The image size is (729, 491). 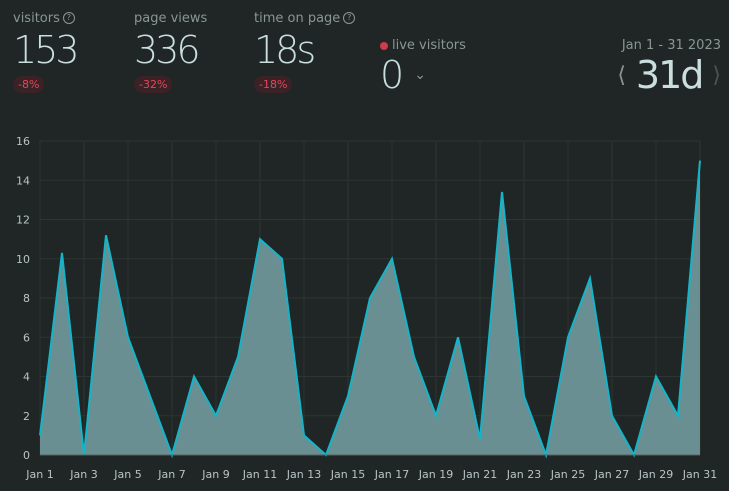 I want to click on y-tick-label: 16, so click(x=23, y=141).